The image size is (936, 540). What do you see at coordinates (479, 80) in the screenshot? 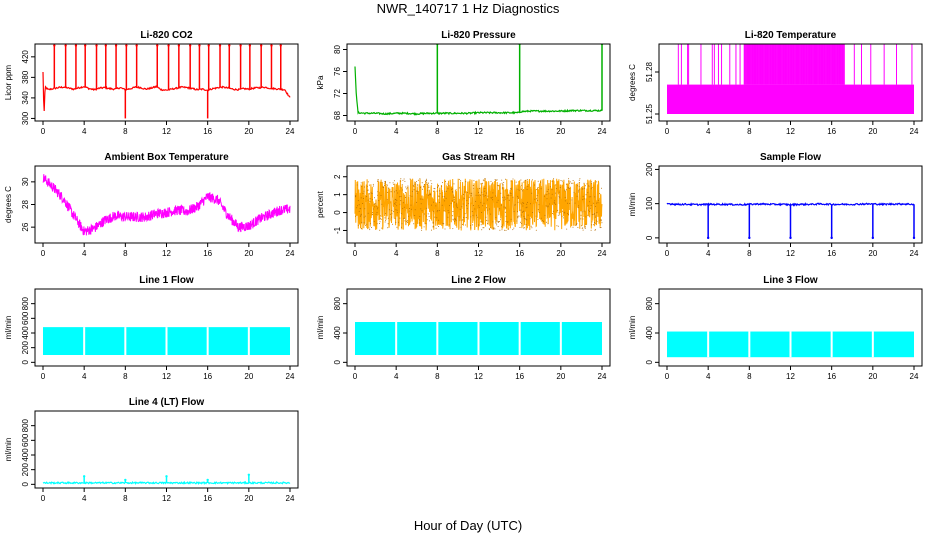
I see `data-layer` at bounding box center [479, 80].